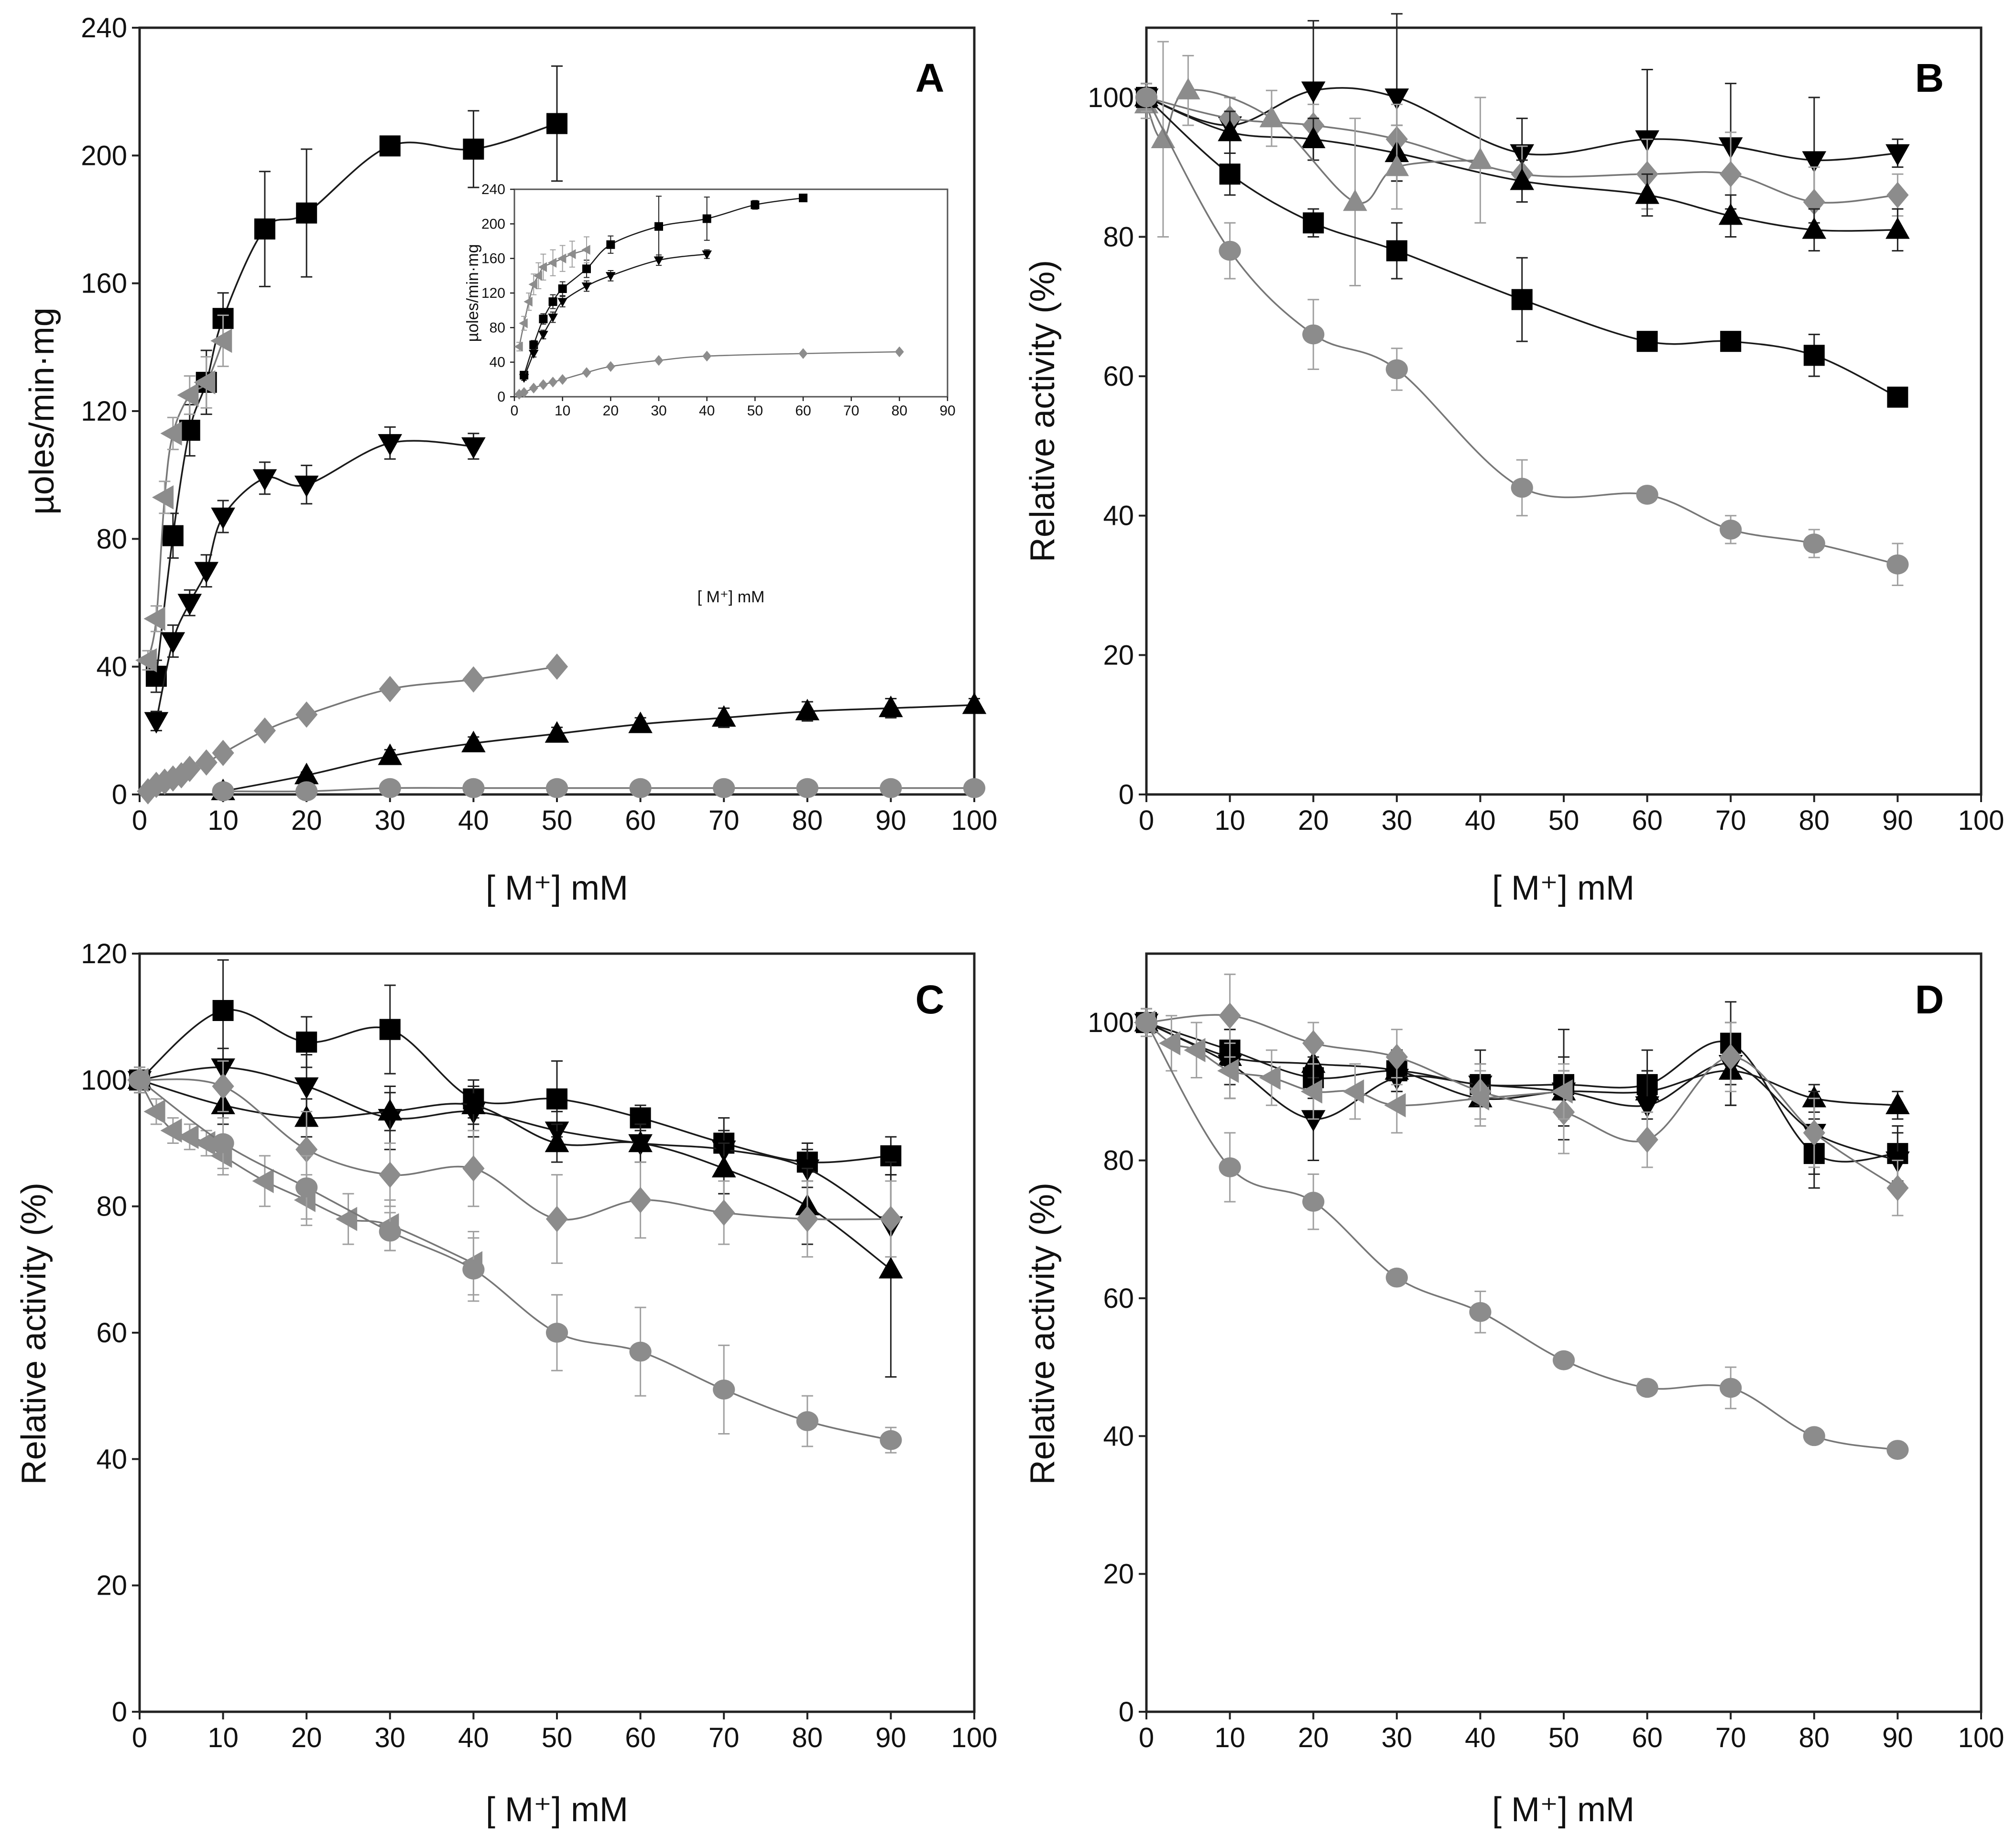  I want to click on panel-a-series-3-diamond-gray, so click(352, 729).